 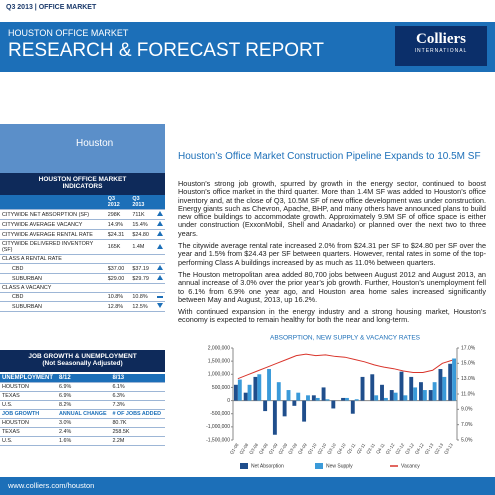 What do you see at coordinates (82, 414) in the screenshot?
I see `jobs-row: JOB GROWTH ANNUAL CHANGE # OF JOBS ADDED` at bounding box center [82, 414].